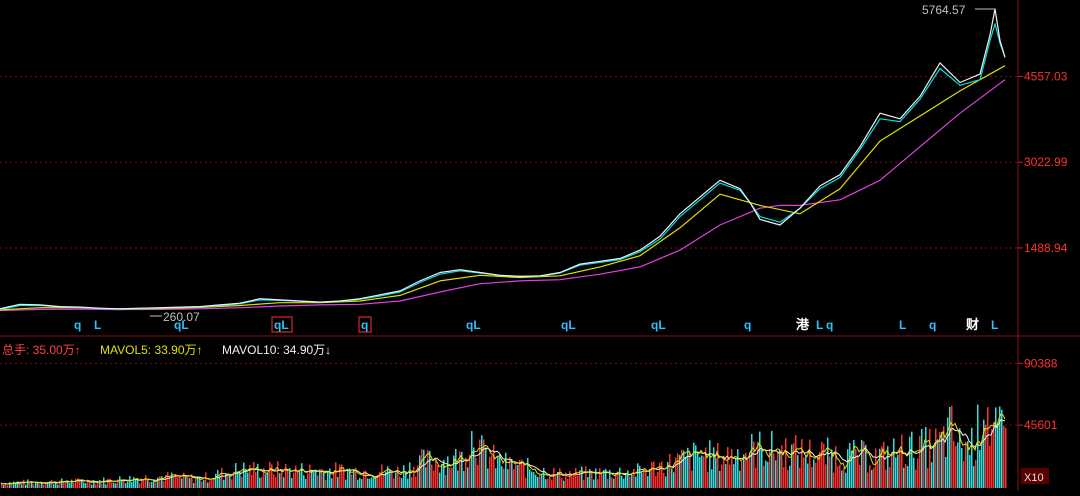 The height and width of the screenshot is (496, 1080). I want to click on event-marker-box, so click(282, 324).